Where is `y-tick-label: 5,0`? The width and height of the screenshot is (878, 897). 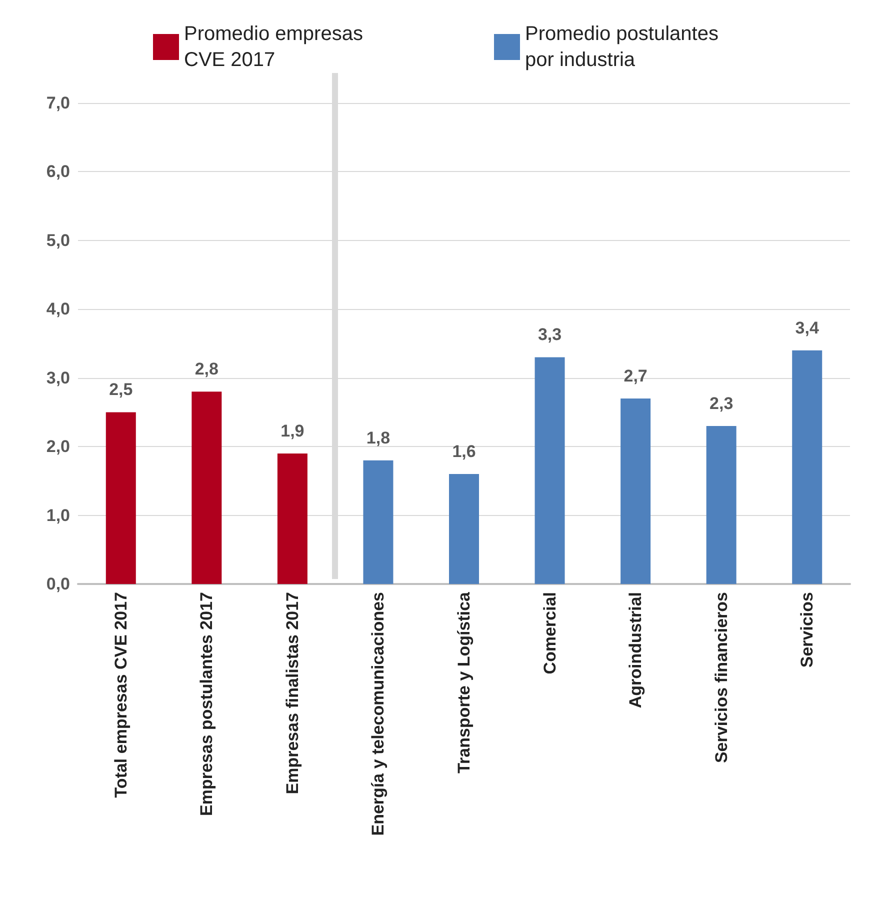 y-tick-label: 5,0 is located at coordinates (58, 240).